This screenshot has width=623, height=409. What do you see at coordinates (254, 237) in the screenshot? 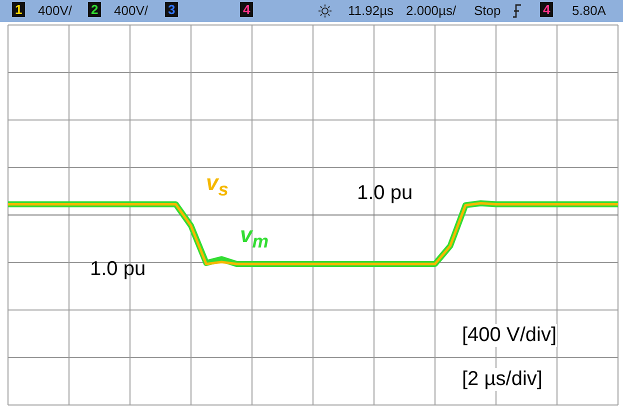
I see `series-label: v$_{m}$` at bounding box center [254, 237].